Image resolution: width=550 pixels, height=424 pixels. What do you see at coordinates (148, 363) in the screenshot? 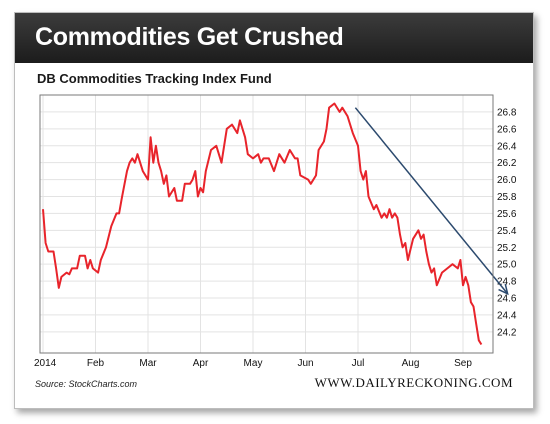
I see `x-tick-label: Mar` at bounding box center [148, 363].